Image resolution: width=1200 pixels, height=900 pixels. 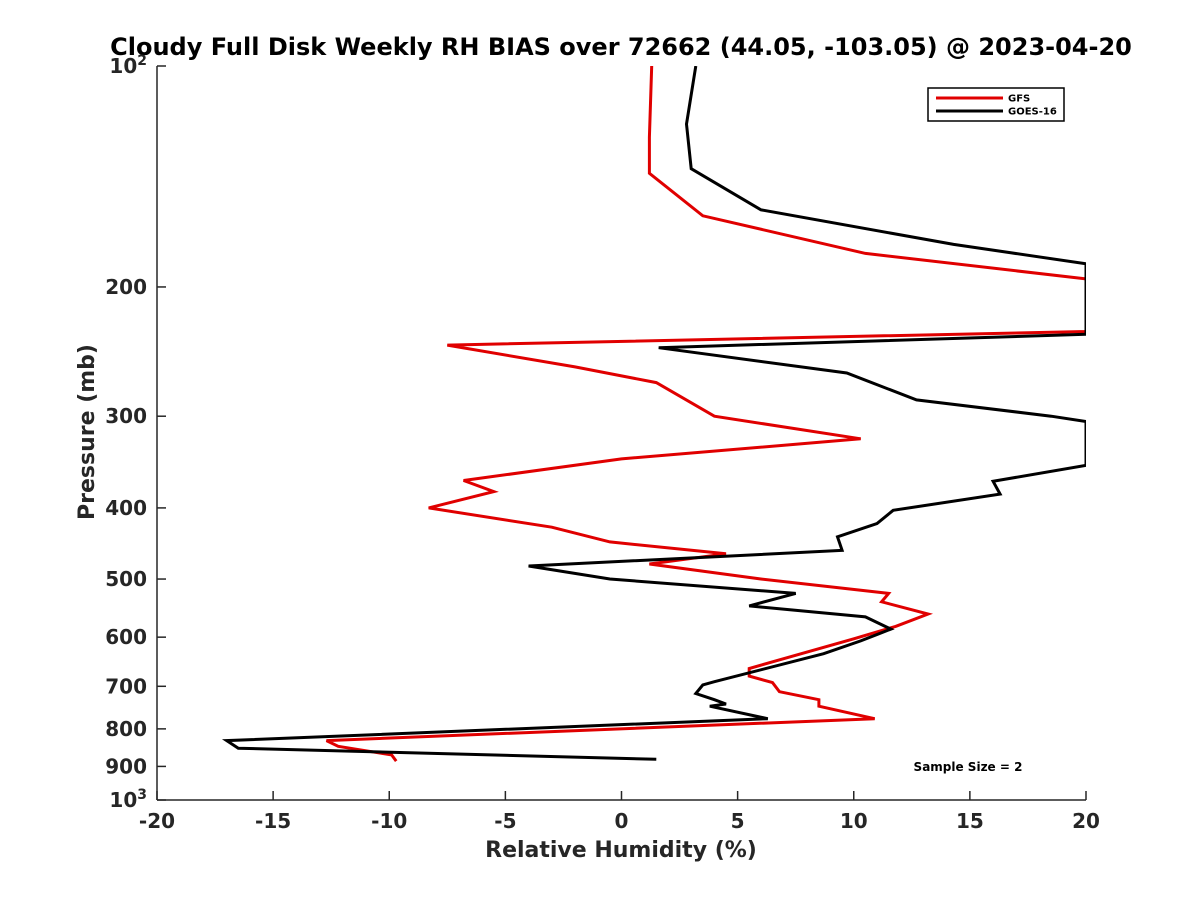 I want to click on x-tick-label: -5, so click(x=505, y=821).